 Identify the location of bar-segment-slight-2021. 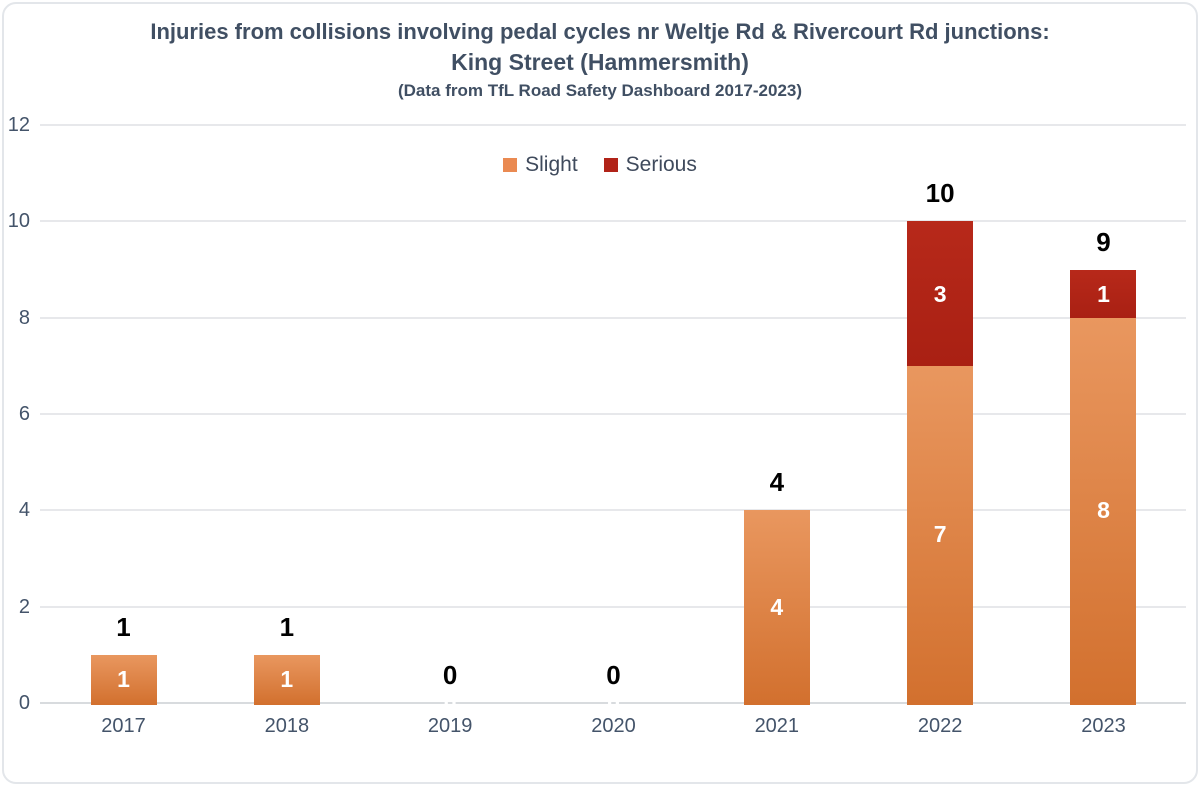
(776, 607).